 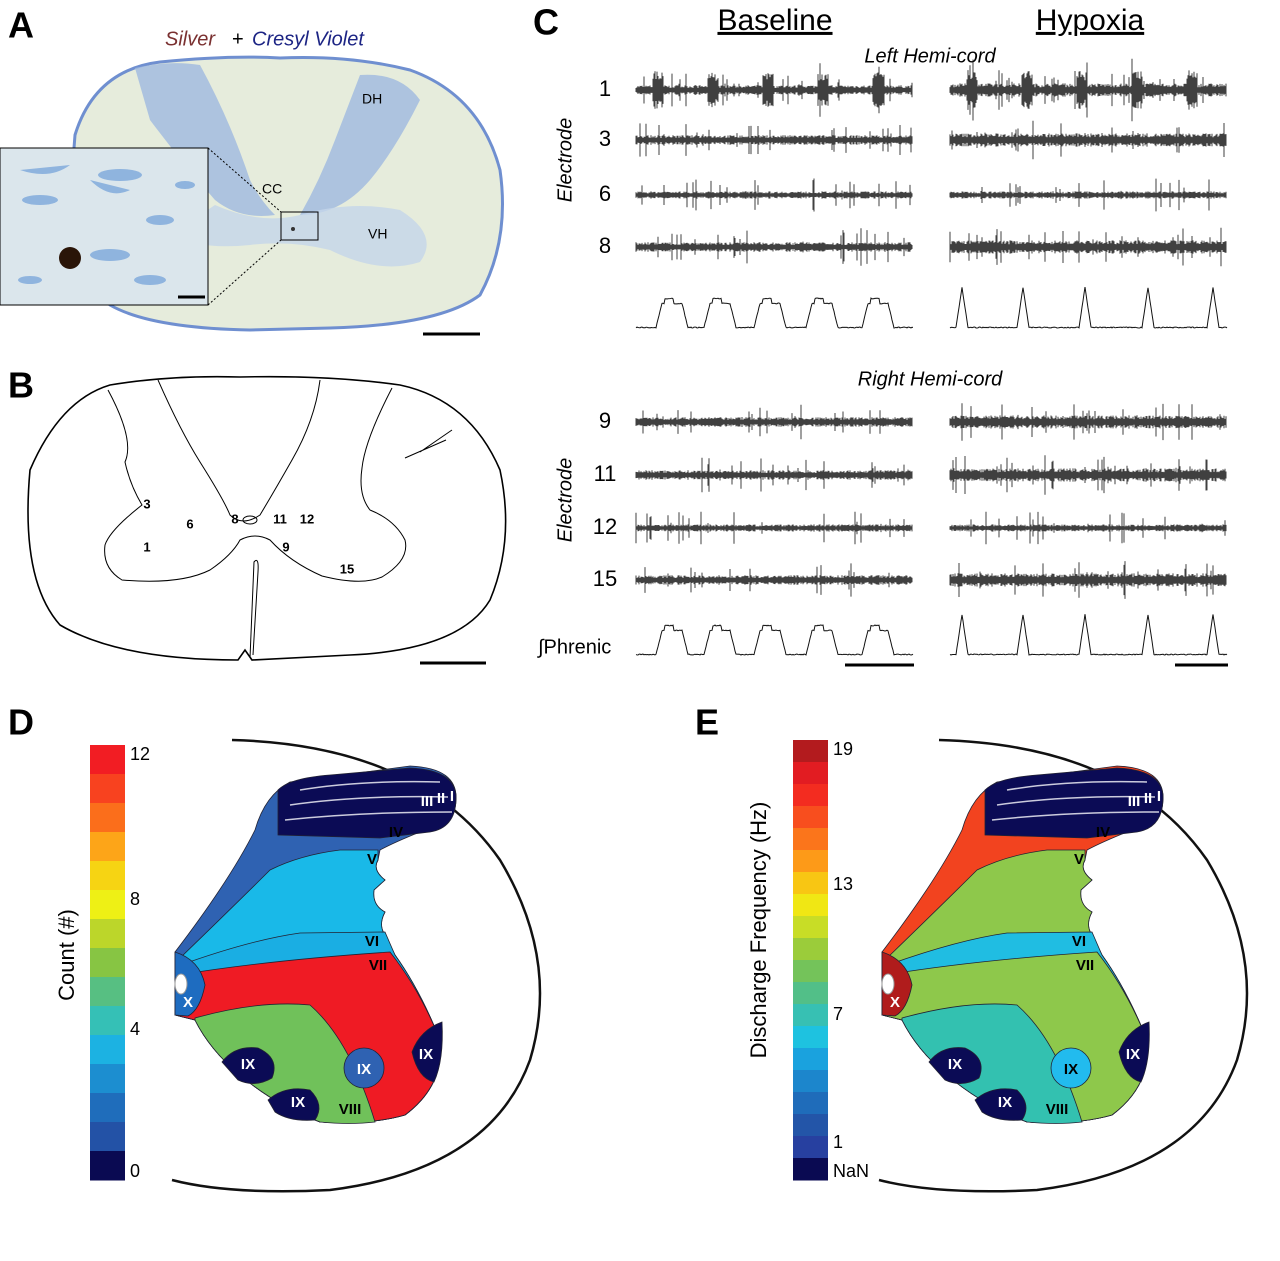 I want to click on lamina-label: VI, so click(x=372, y=941).